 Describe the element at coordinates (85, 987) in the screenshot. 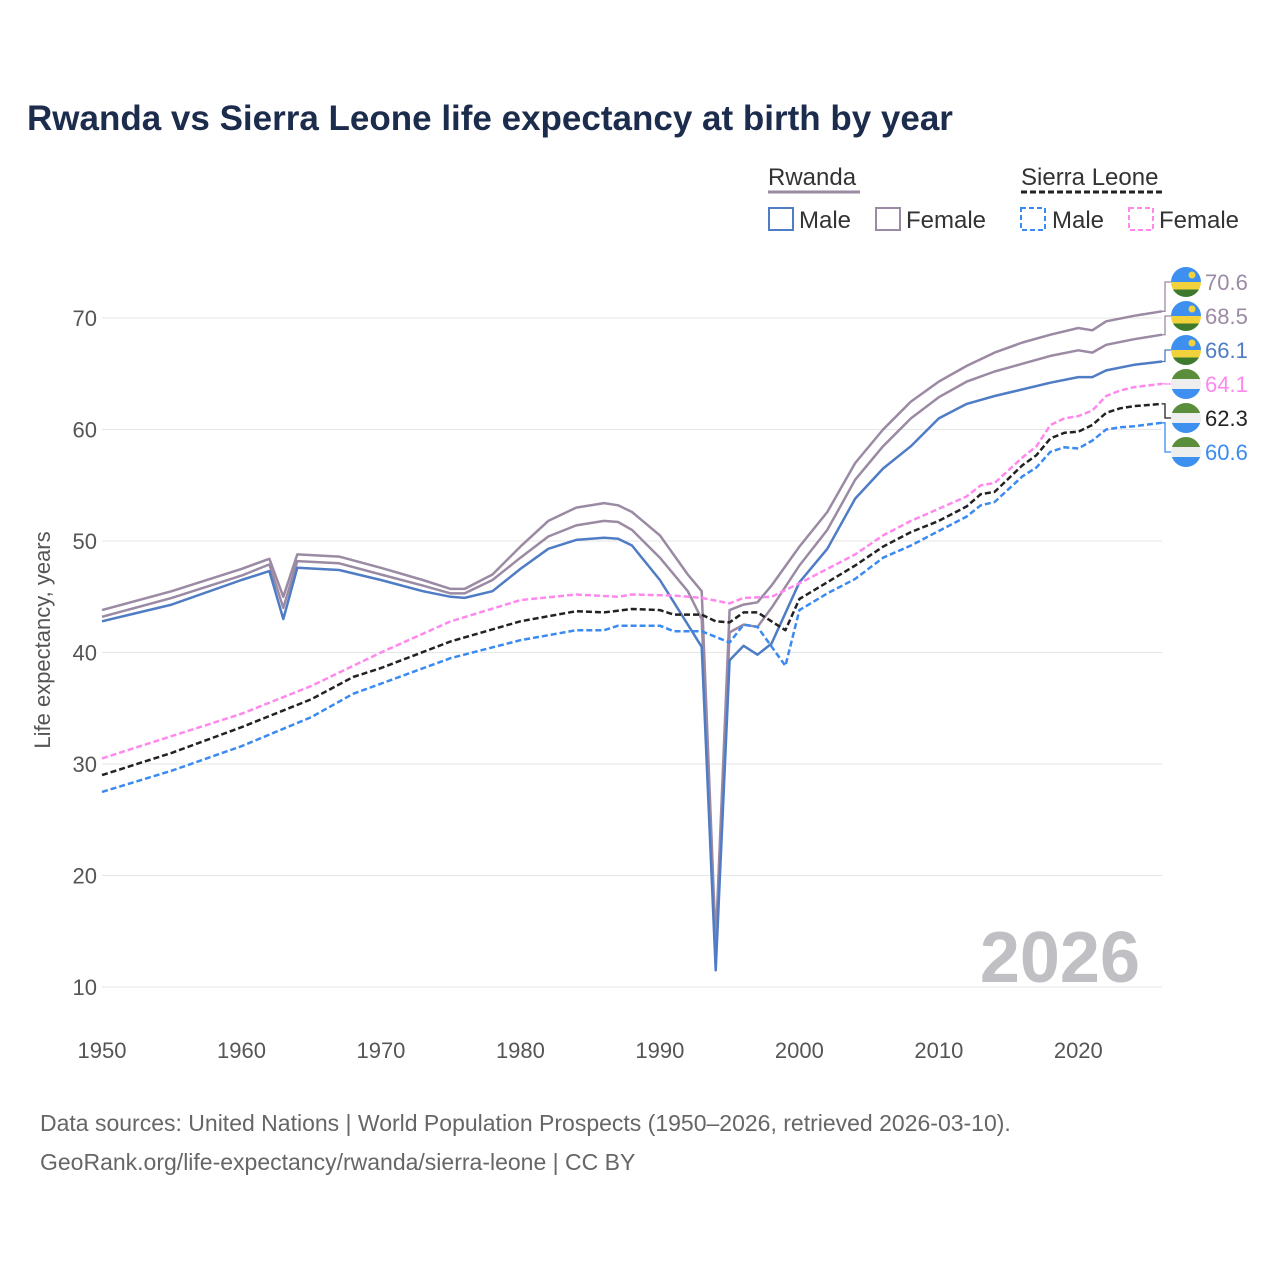

I see `y-tick-label: 10` at that location.